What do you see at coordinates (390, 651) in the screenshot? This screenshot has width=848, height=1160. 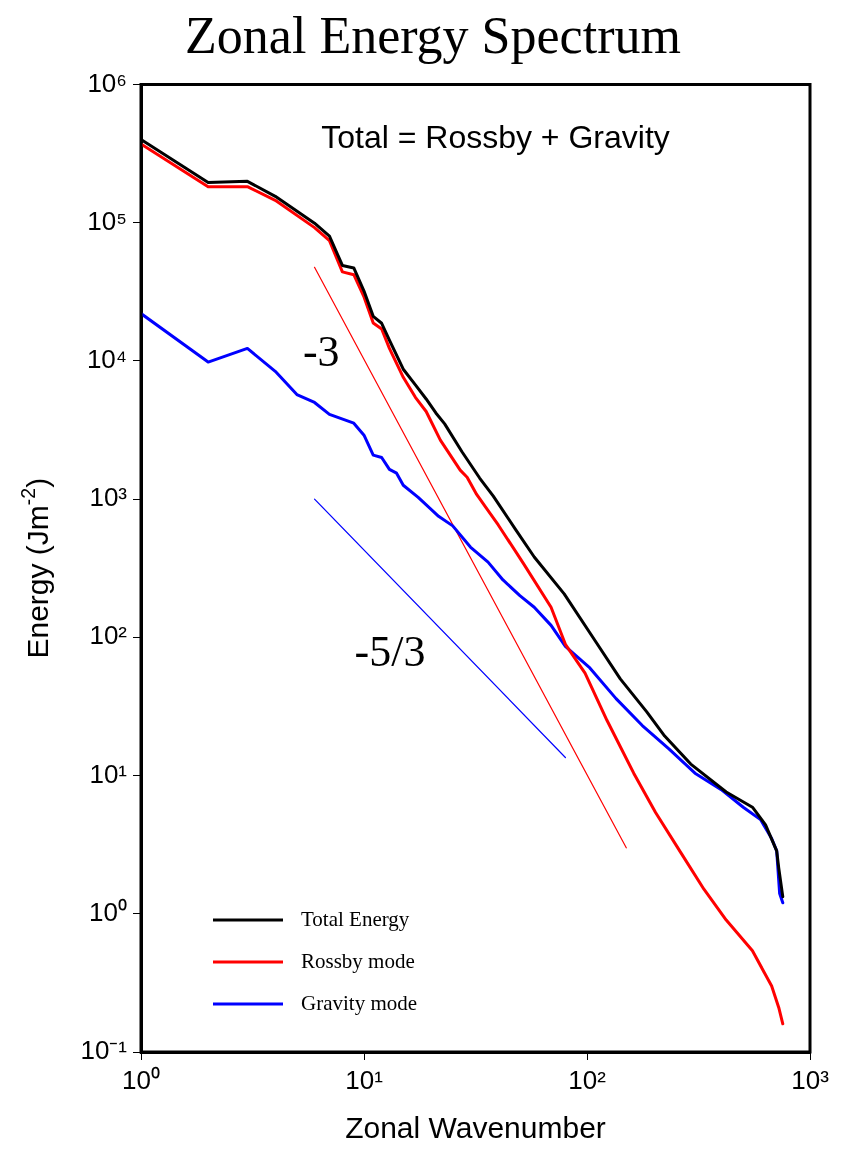 I see `annotation: -5/3` at bounding box center [390, 651].